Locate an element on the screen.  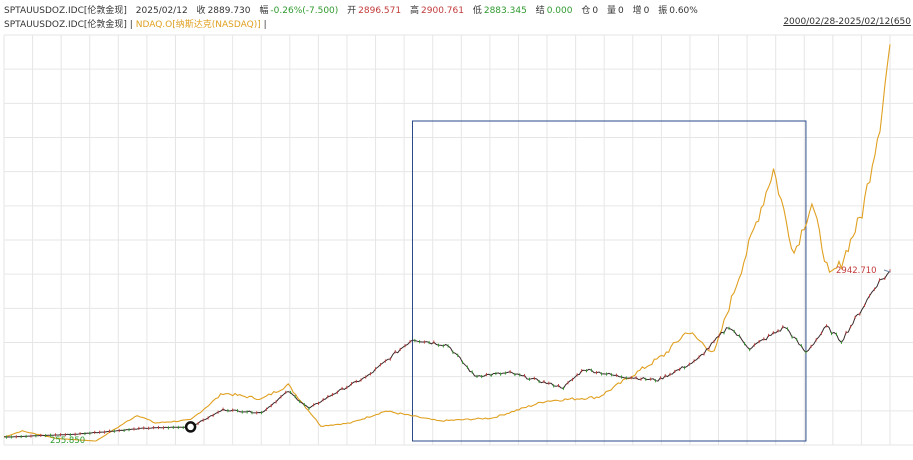
close-value: 2889.730 is located at coordinates (229, 11).